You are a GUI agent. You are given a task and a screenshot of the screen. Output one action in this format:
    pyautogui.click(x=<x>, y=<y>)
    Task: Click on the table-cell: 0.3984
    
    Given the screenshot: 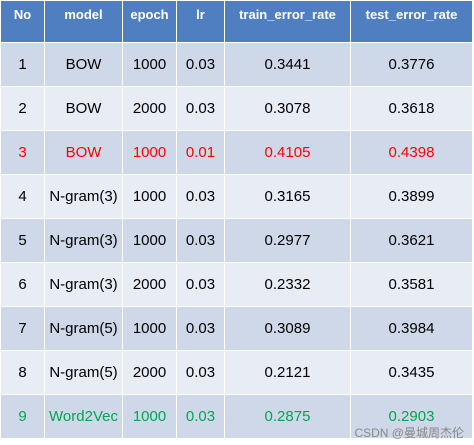 What is the action you would take?
    pyautogui.click(x=411, y=328)
    